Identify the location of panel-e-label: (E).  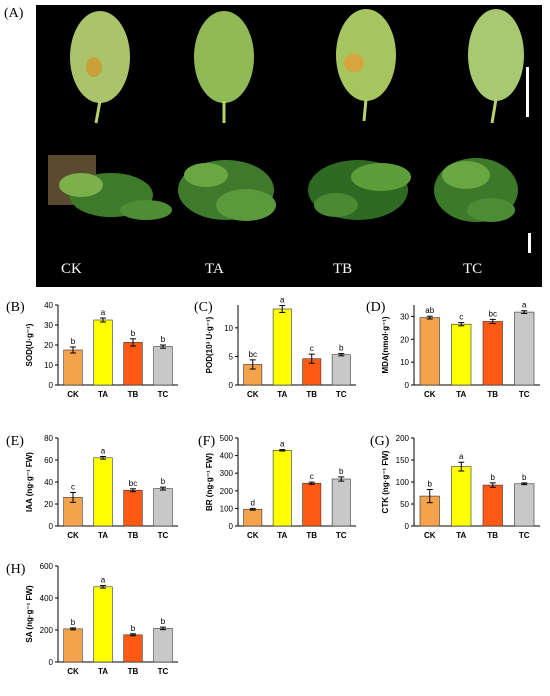
(15, 441).